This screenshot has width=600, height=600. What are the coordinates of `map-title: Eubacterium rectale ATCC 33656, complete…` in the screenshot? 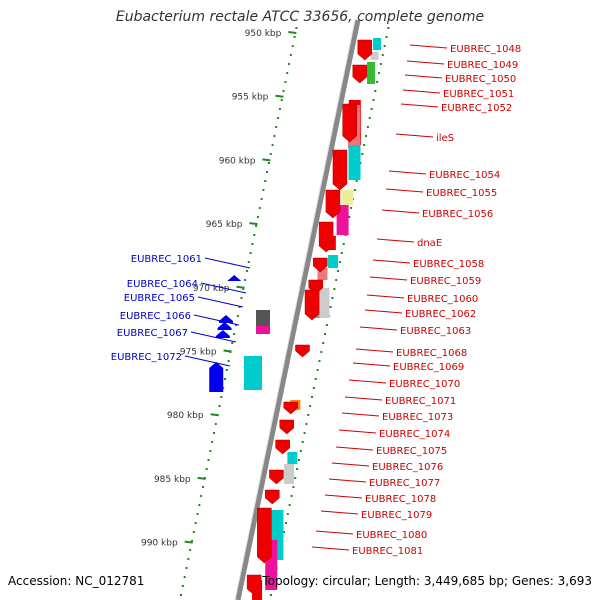 It's located at (300, 17).